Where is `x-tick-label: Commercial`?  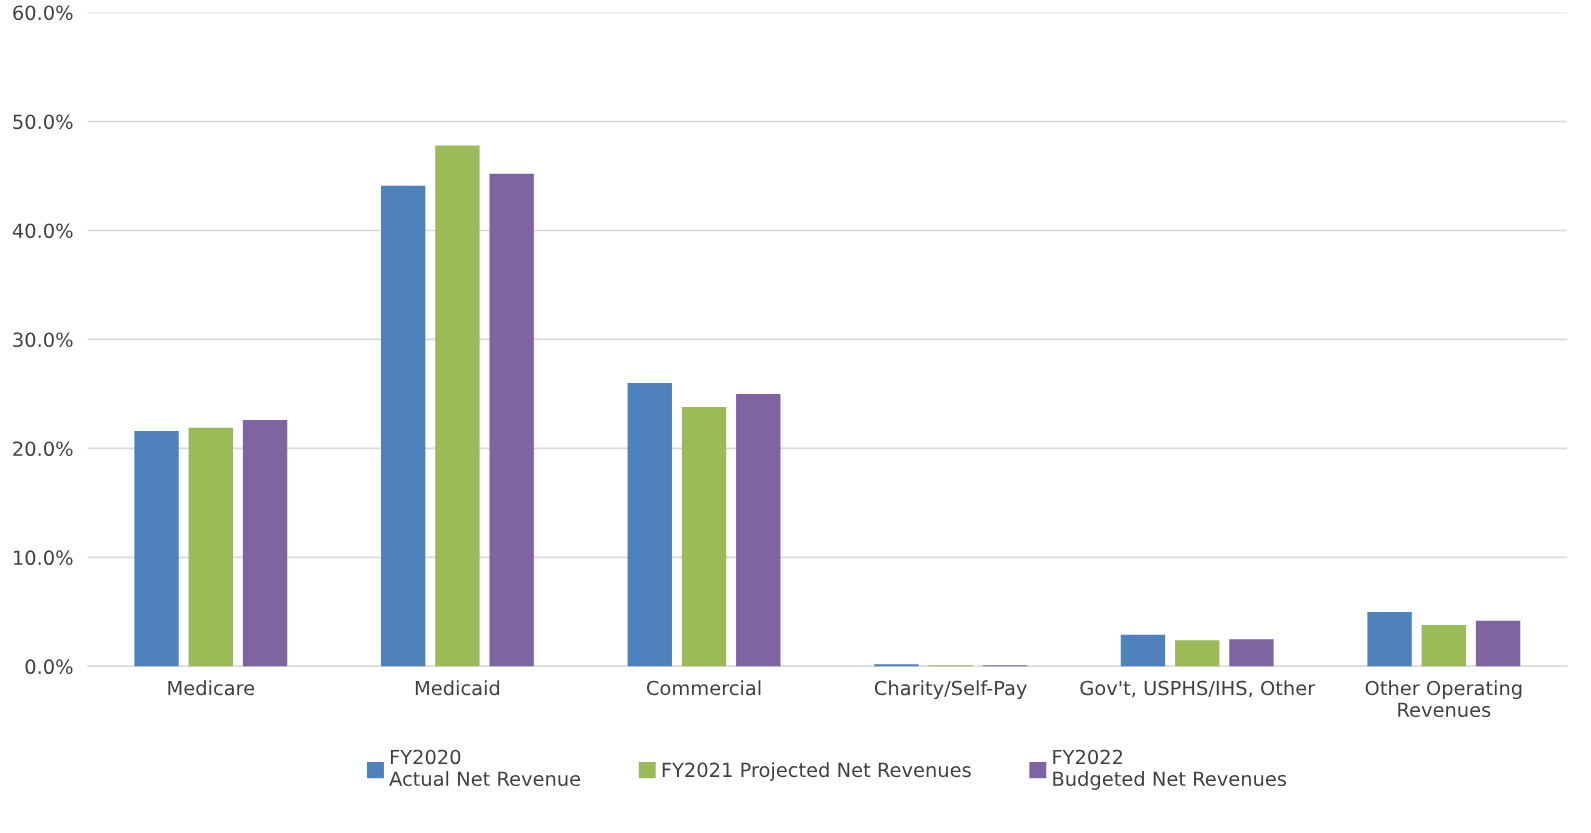 x-tick-label: Commercial is located at coordinates (703, 688).